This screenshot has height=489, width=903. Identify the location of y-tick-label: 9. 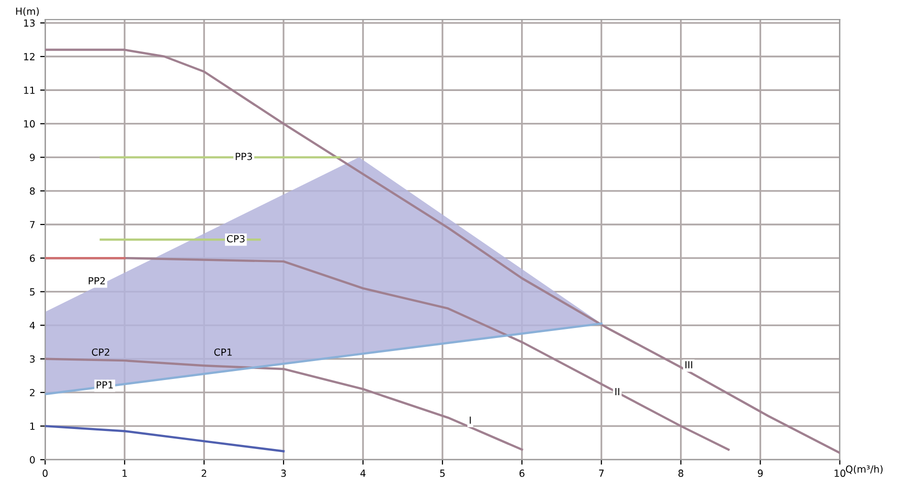
(32, 158).